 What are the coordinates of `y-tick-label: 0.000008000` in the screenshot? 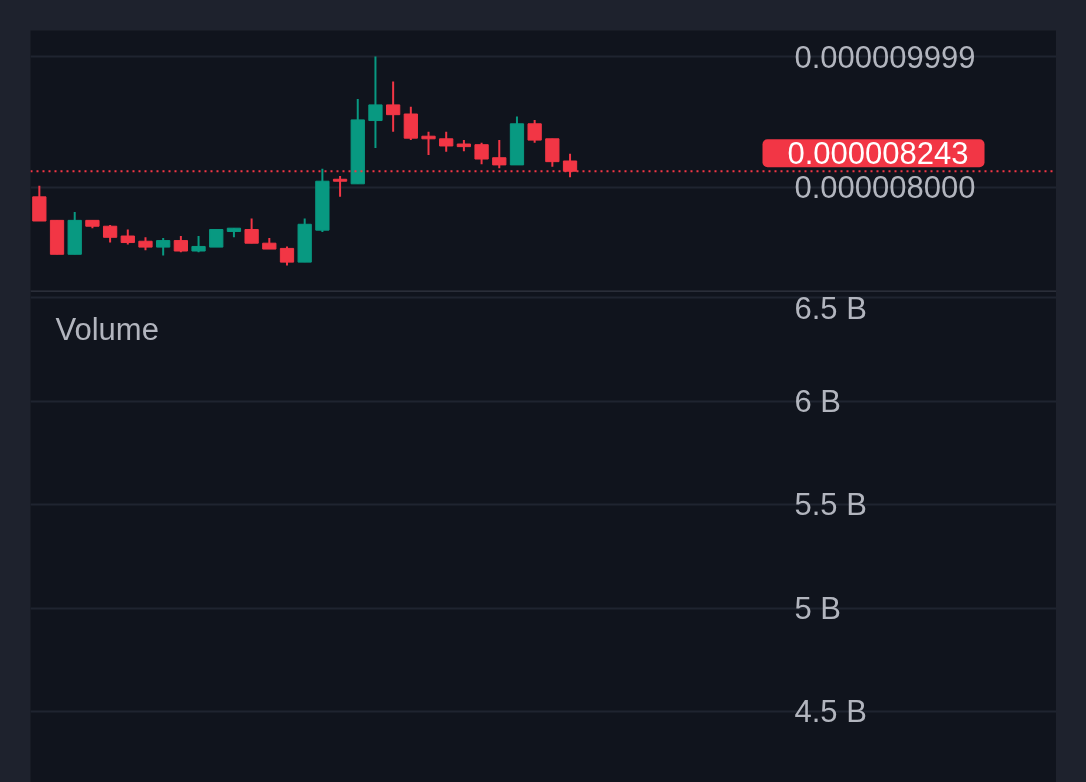 It's located at (885, 188).